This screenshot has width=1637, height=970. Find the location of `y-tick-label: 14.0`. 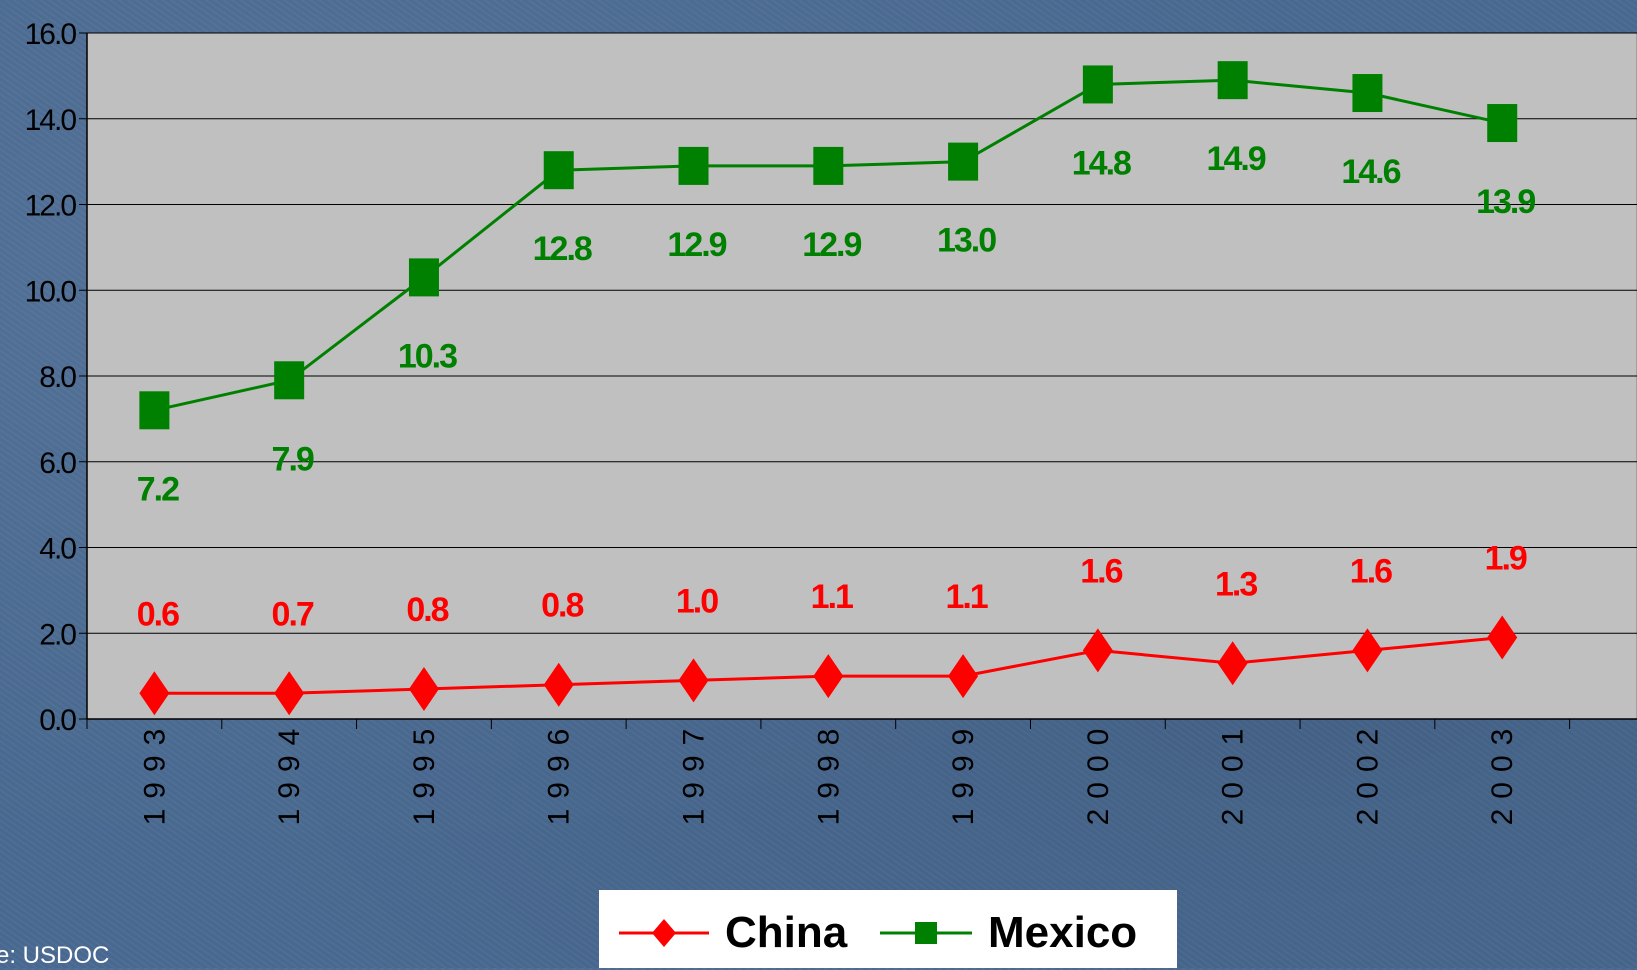

y-tick-label: 14.0 is located at coordinates (51, 120).